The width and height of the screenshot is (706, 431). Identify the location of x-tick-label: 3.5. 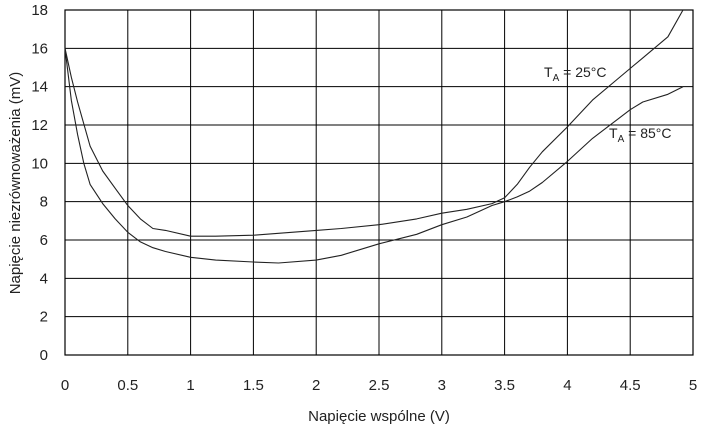
(504, 385).